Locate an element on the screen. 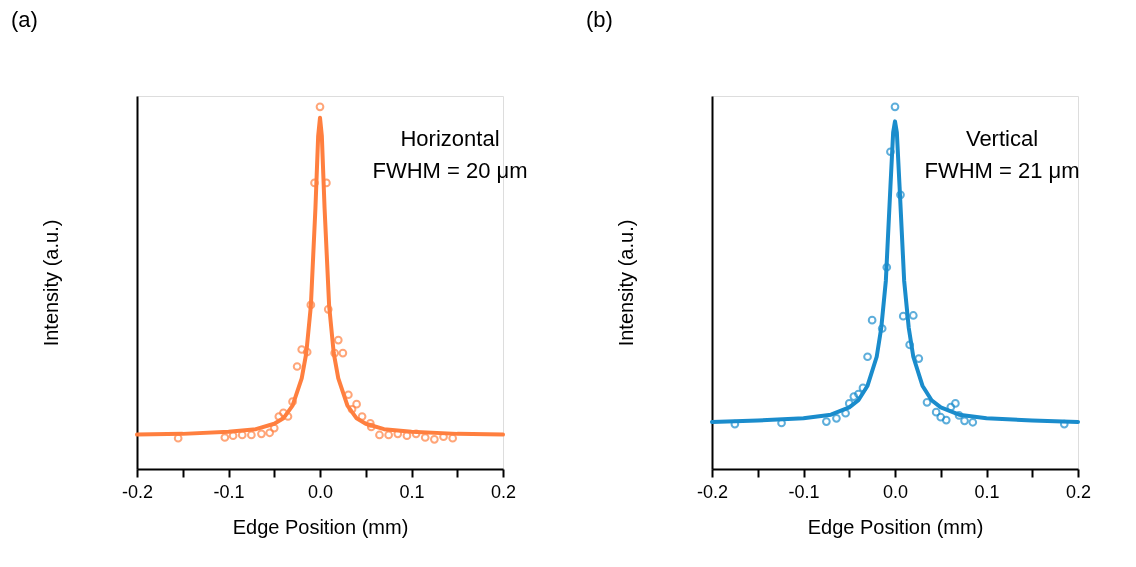 The image size is (1136, 567). chart-title: (b) is located at coordinates (599, 19).